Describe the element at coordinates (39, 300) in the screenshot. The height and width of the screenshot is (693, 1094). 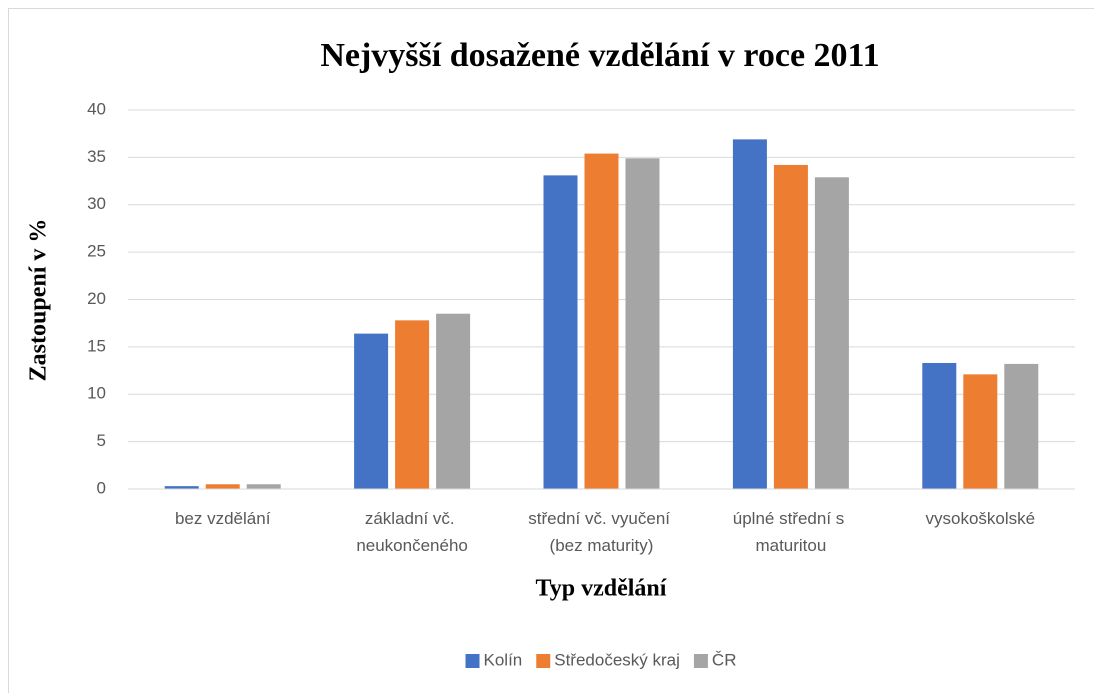
I see `y-axis-label: Zastoupení v %` at that location.